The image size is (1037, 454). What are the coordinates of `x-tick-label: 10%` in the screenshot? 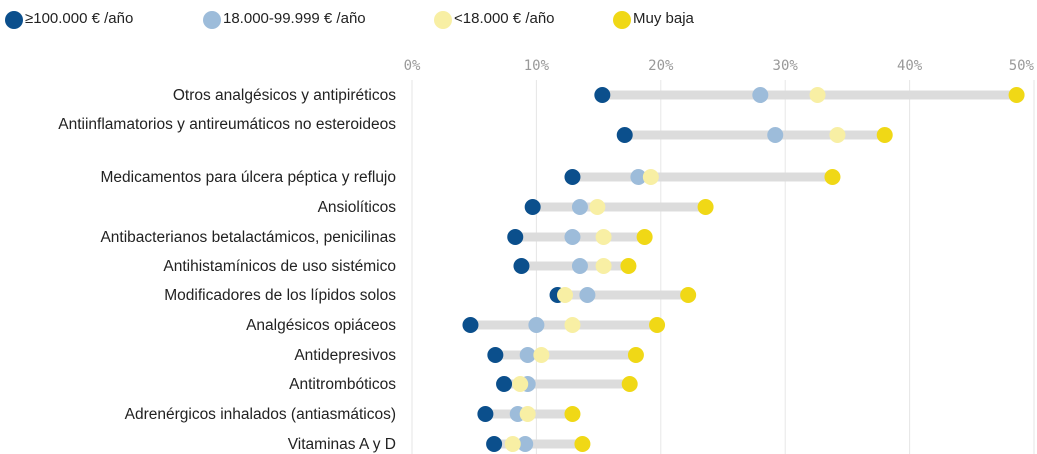 It's located at (537, 66).